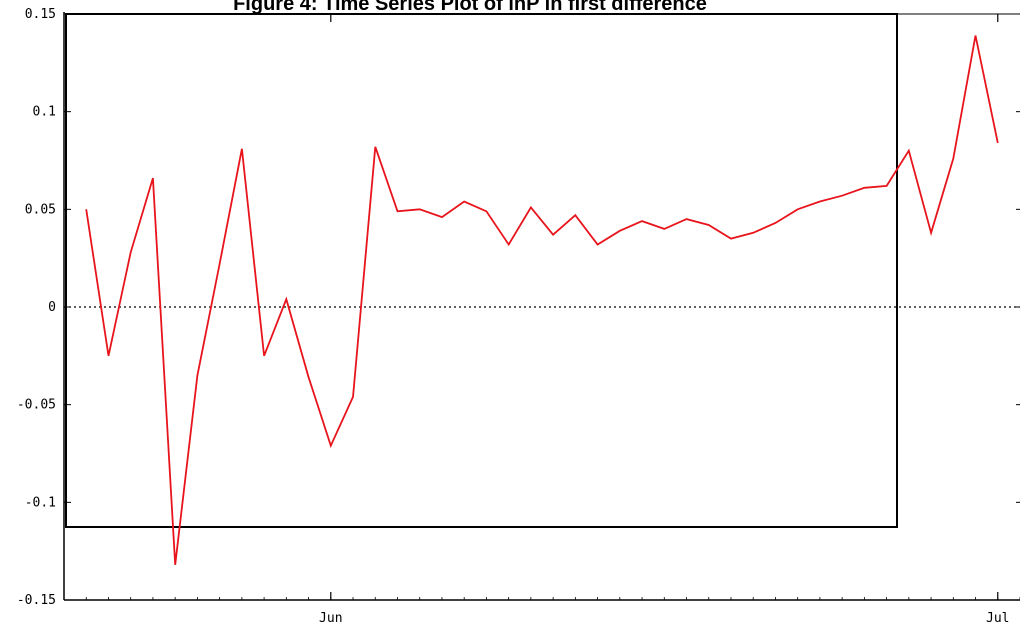  I want to click on y-tick-label: -0.05, so click(36, 405).